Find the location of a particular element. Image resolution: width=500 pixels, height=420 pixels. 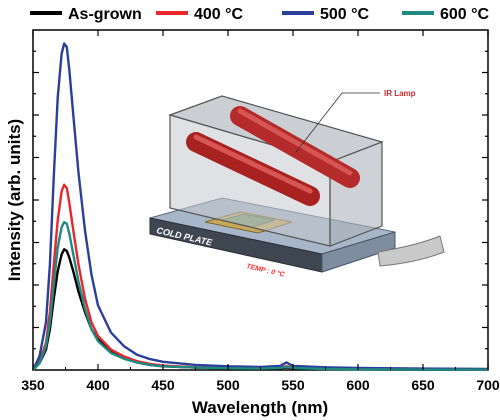

x-tick-label-2: 450 is located at coordinates (163, 385).